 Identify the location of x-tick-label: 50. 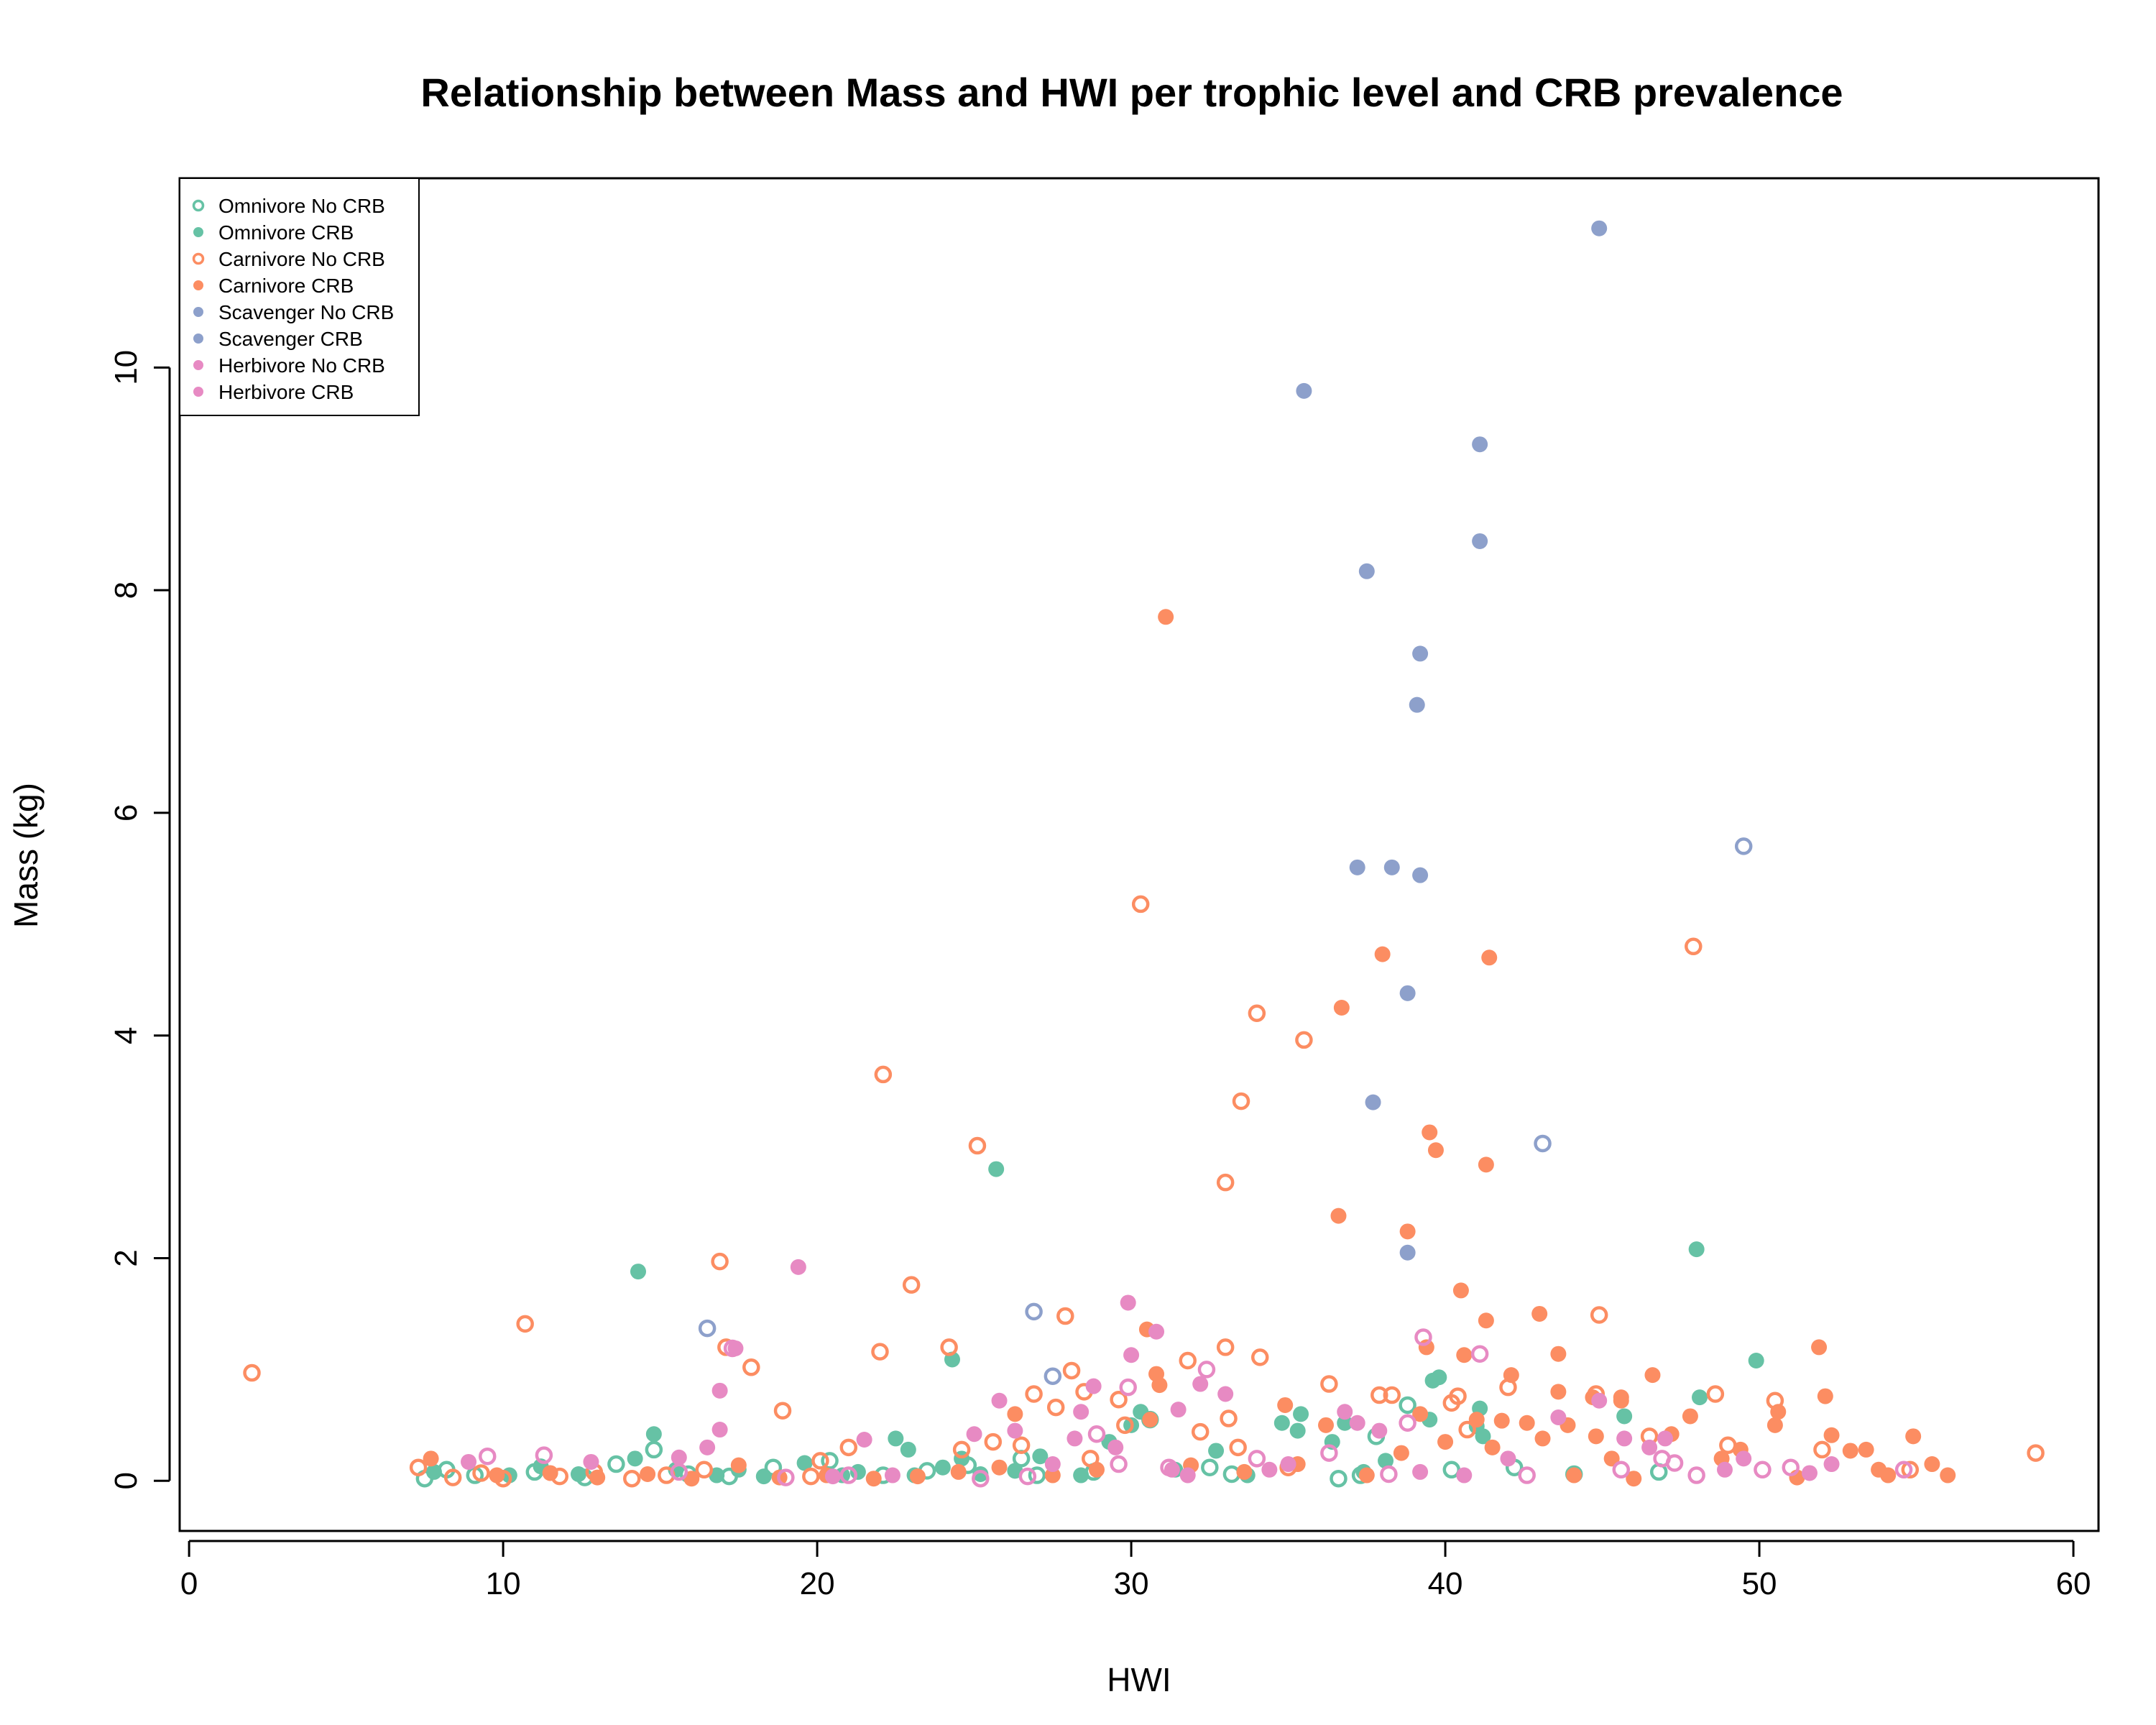
(1759, 1583).